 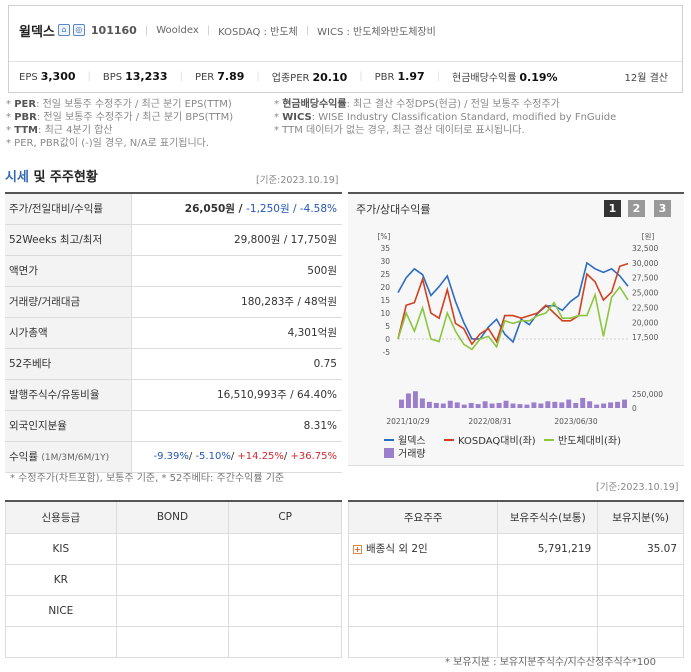 What do you see at coordinates (645, 248) in the screenshot?
I see `y-right-tick: 32,500` at bounding box center [645, 248].